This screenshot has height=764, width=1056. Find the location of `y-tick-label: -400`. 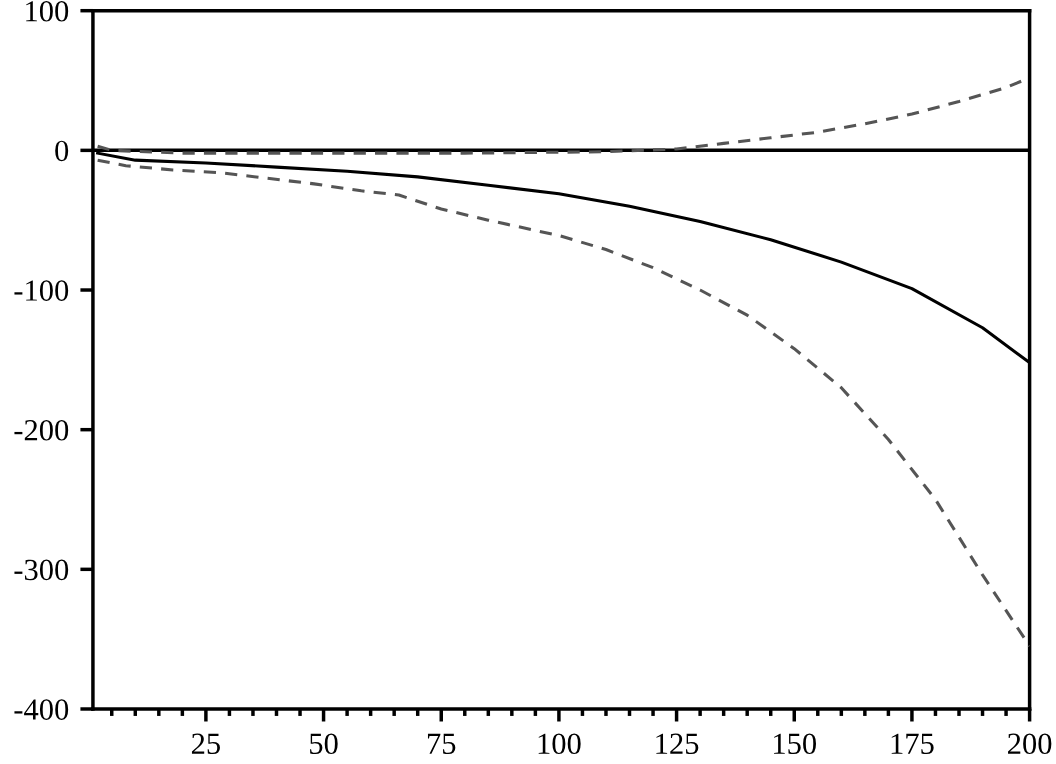

y-tick-label: -400 is located at coordinates (41, 709).